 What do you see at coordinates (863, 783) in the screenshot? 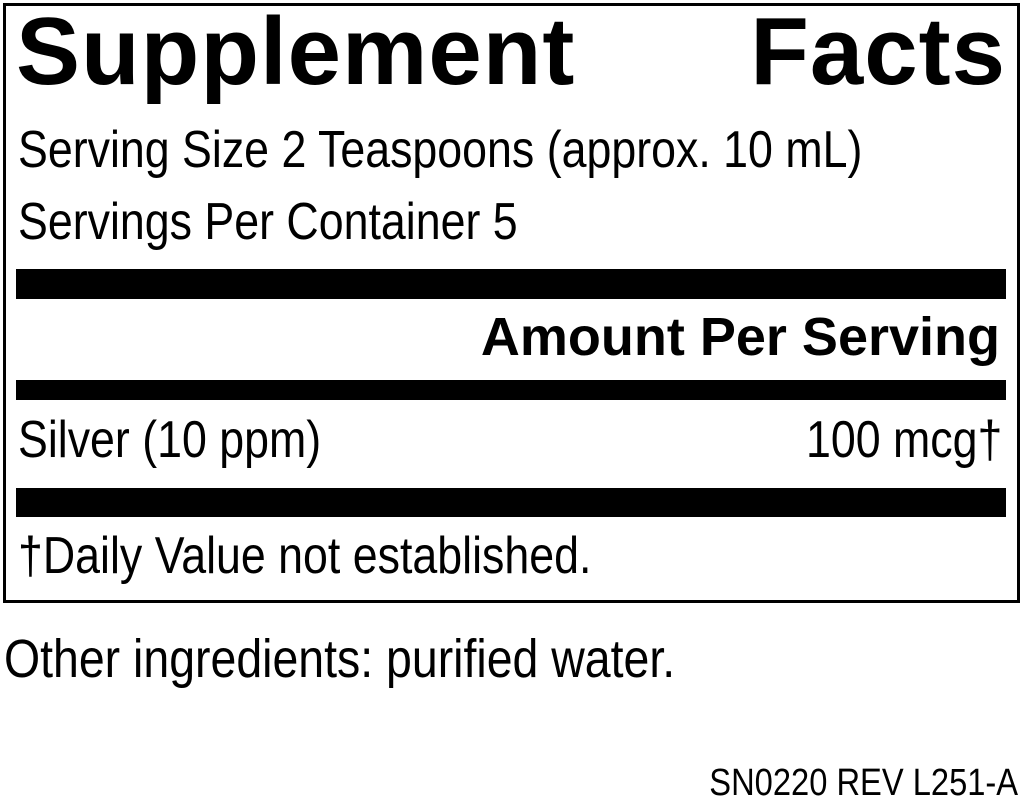
I see `label-code: SN0220 REV L251-A` at bounding box center [863, 783].